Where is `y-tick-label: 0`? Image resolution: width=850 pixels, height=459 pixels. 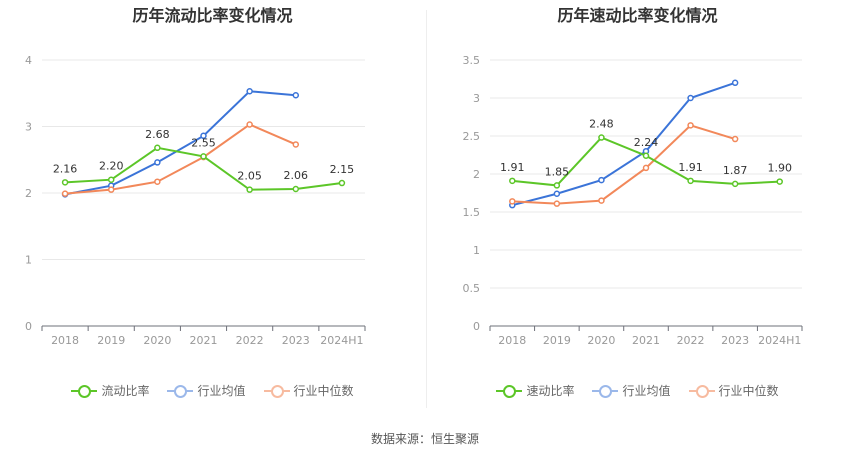
y-tick-label: 0 is located at coordinates (28, 326).